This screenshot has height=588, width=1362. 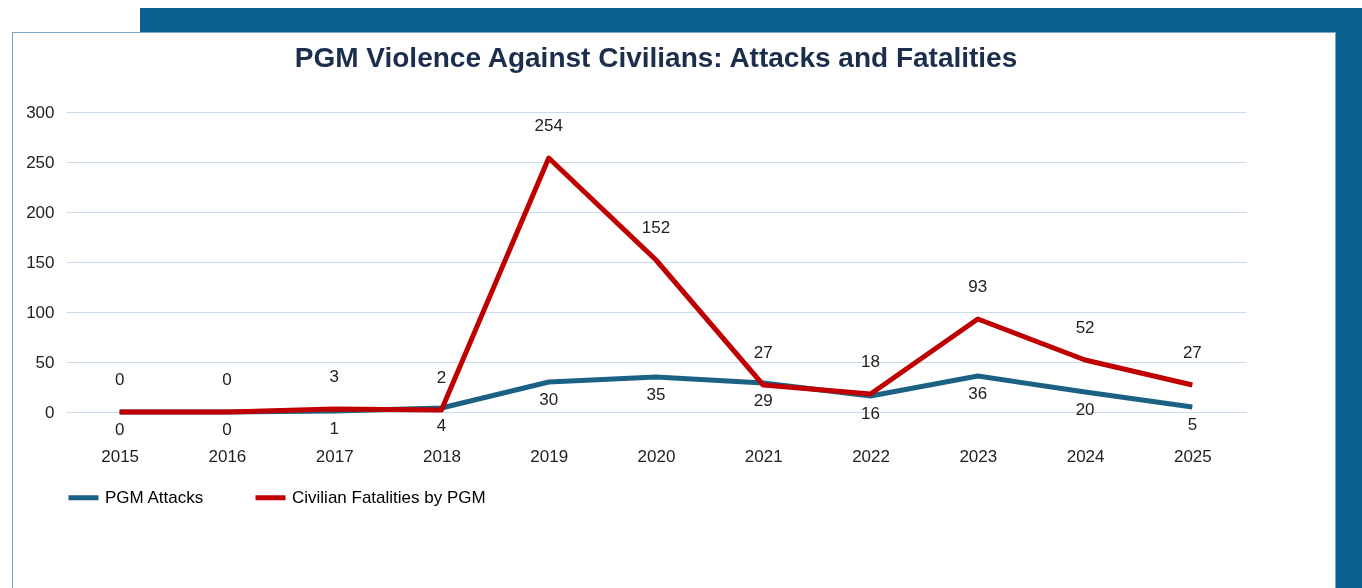 What do you see at coordinates (978, 286) in the screenshot?
I see `data-label: 93` at bounding box center [978, 286].